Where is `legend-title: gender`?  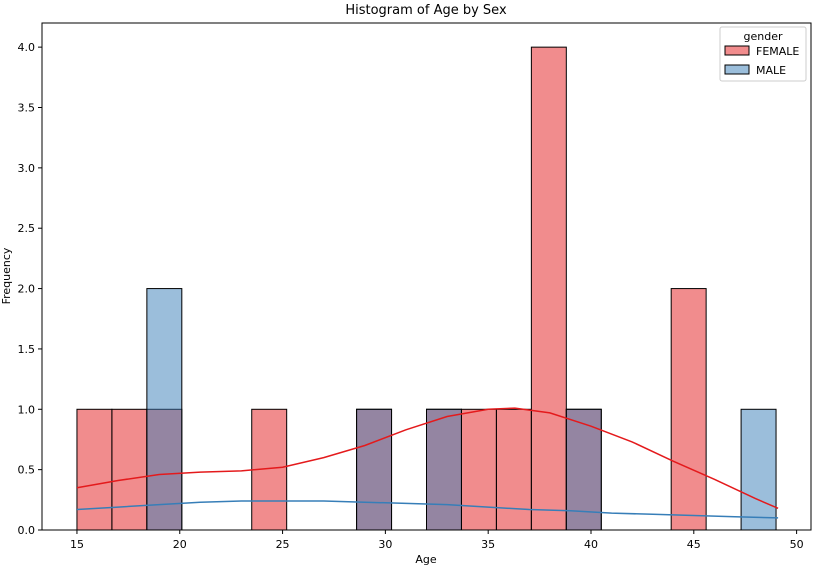
legend-title: gender is located at coordinates (763, 36).